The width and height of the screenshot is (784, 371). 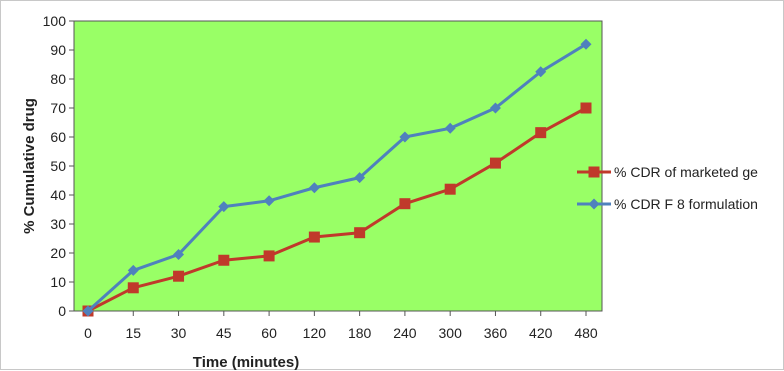 What do you see at coordinates (88, 333) in the screenshot?
I see `x-tick-label: 0` at bounding box center [88, 333].